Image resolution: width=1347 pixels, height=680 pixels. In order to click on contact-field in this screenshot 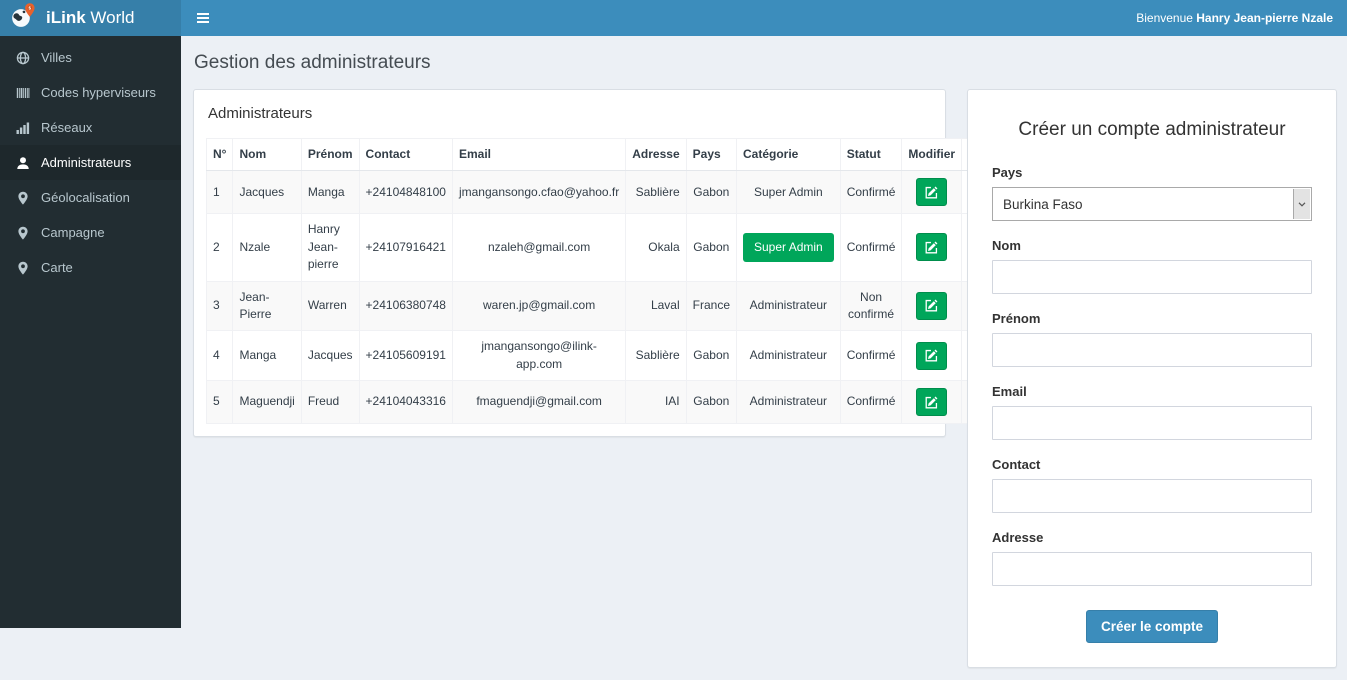, I will do `click(1152, 496)`.